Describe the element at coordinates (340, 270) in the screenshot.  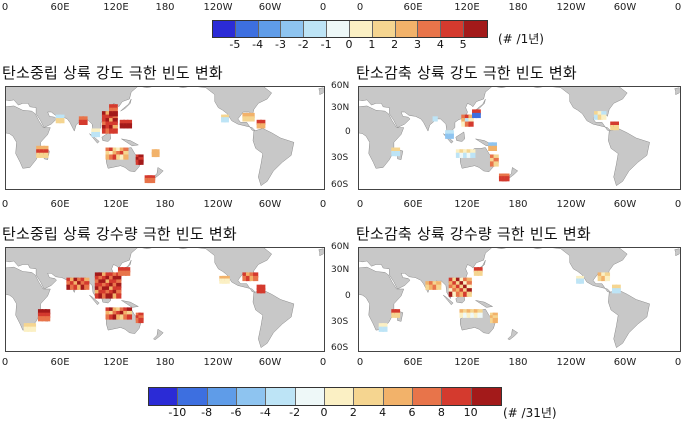
I see `lat-label: 30N` at that location.